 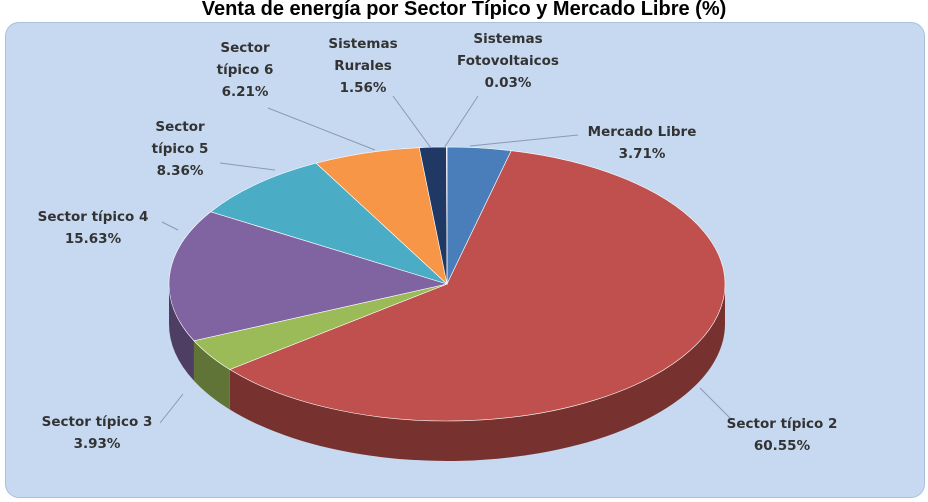 I want to click on data-label-category: Sector típico 3, so click(x=97, y=422).